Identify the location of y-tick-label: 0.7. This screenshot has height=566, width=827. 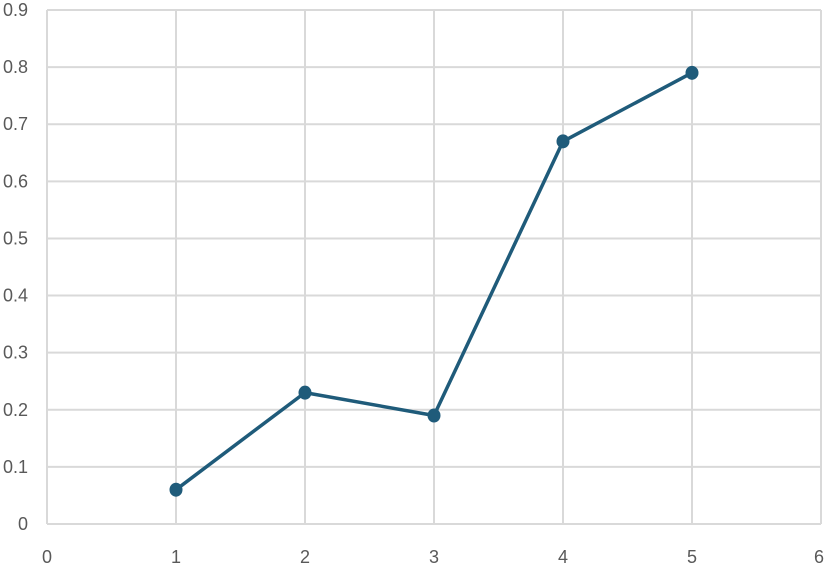
(15, 124).